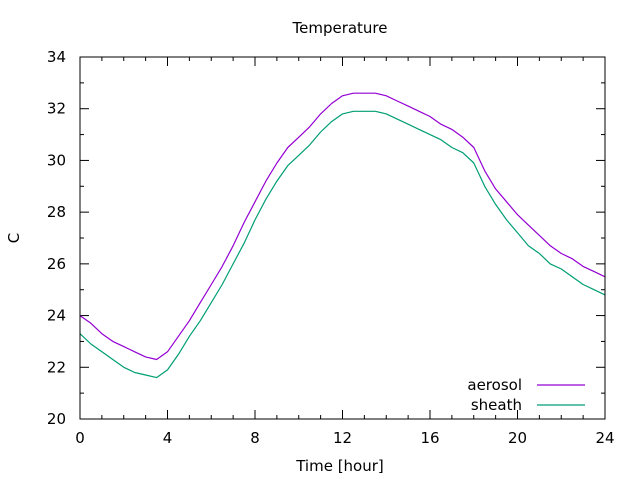 Image resolution: width=640 pixels, height=480 pixels. I want to click on x-tick-label: 16, so click(429, 438).